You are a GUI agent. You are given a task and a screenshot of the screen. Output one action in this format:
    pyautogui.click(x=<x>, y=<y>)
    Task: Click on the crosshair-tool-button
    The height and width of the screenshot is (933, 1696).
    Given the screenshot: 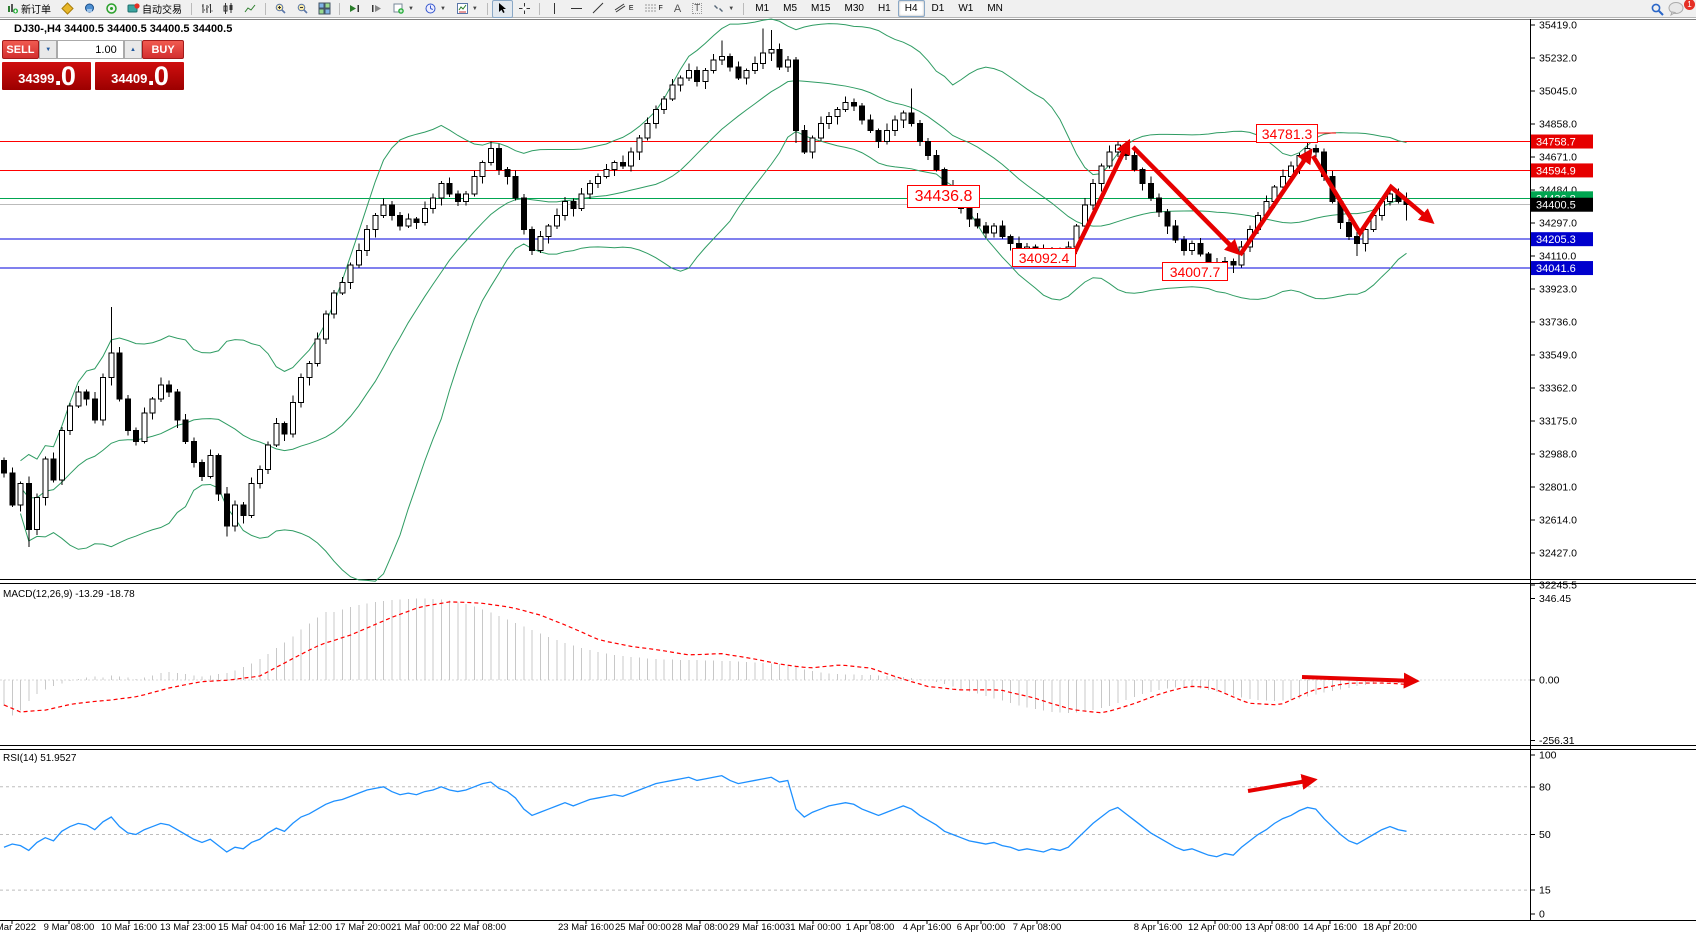 What is the action you would take?
    pyautogui.click(x=524, y=9)
    